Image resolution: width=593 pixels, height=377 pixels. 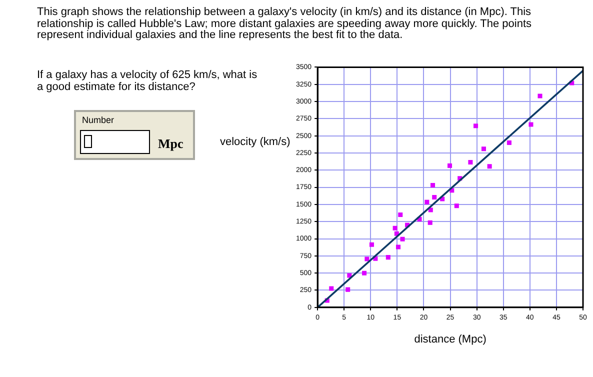 What do you see at coordinates (450, 339) in the screenshot?
I see `x-axis-title: distance (Mpc)` at bounding box center [450, 339].